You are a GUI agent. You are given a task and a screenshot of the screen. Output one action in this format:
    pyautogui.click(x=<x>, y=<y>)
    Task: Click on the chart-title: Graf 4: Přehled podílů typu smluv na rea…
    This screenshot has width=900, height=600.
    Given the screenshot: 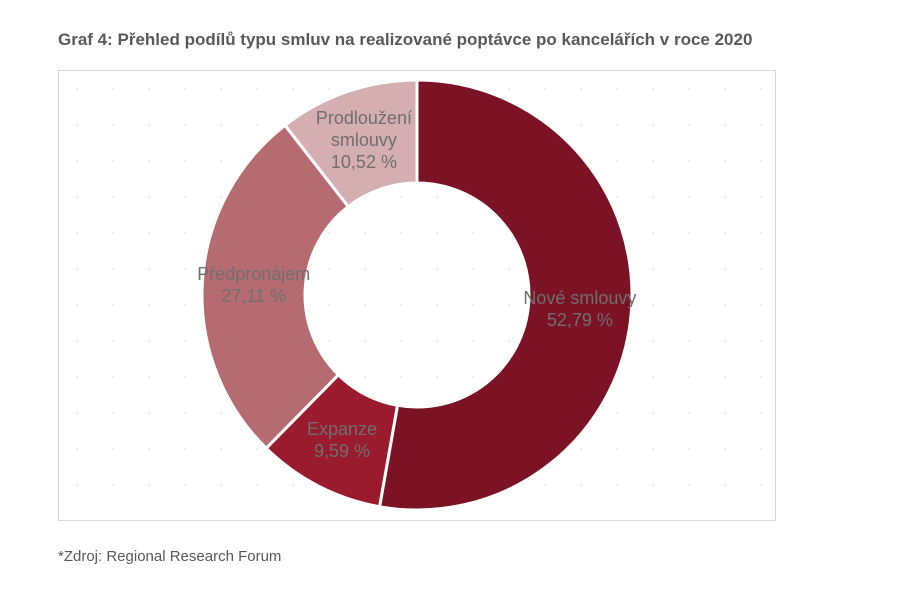 What is the action you would take?
    pyautogui.click(x=405, y=39)
    